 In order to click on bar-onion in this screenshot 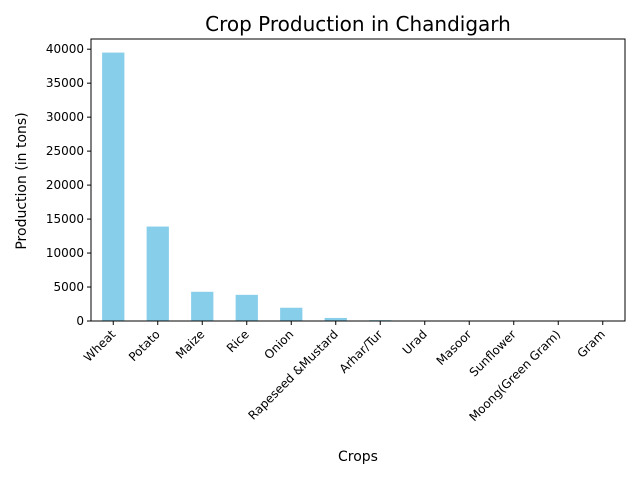, I will do `click(291, 314)`.